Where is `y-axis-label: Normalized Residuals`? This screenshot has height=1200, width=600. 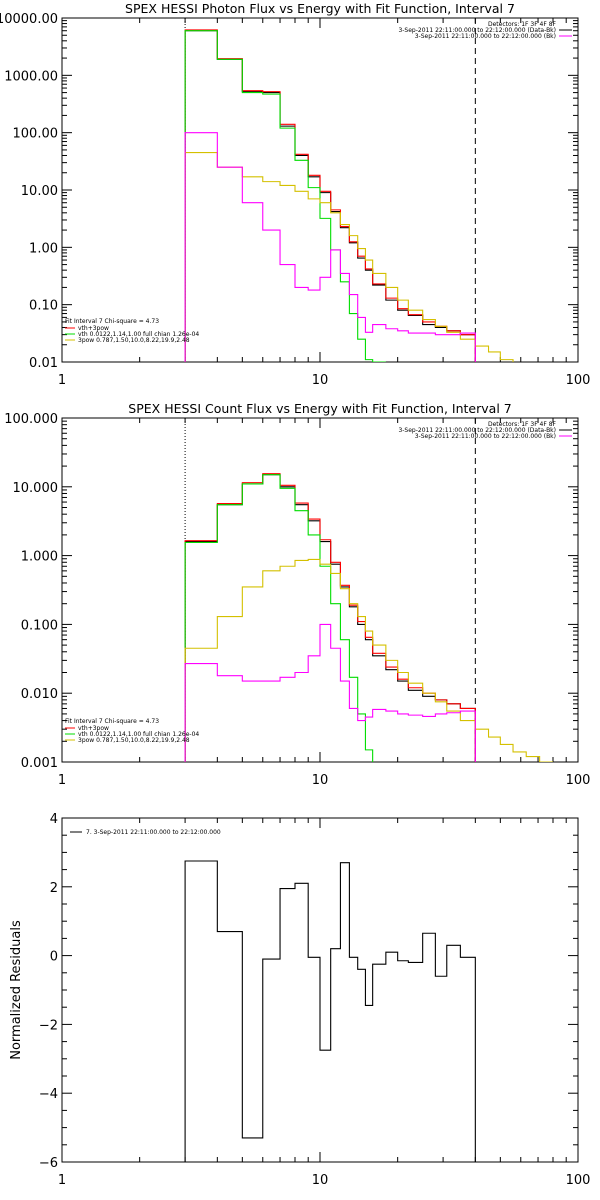
y-axis-label: Normalized Residuals is located at coordinates (16, 990).